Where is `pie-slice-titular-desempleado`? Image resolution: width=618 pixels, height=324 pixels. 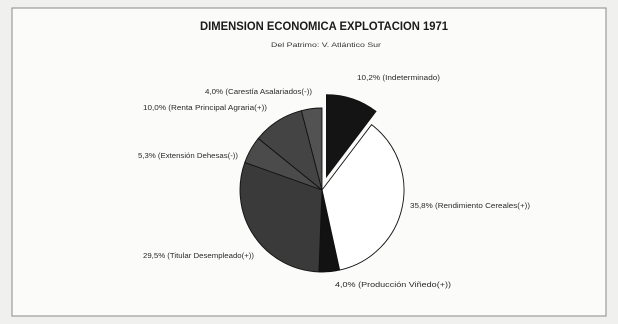
pie-slice-titular-desempleado is located at coordinates (281, 217).